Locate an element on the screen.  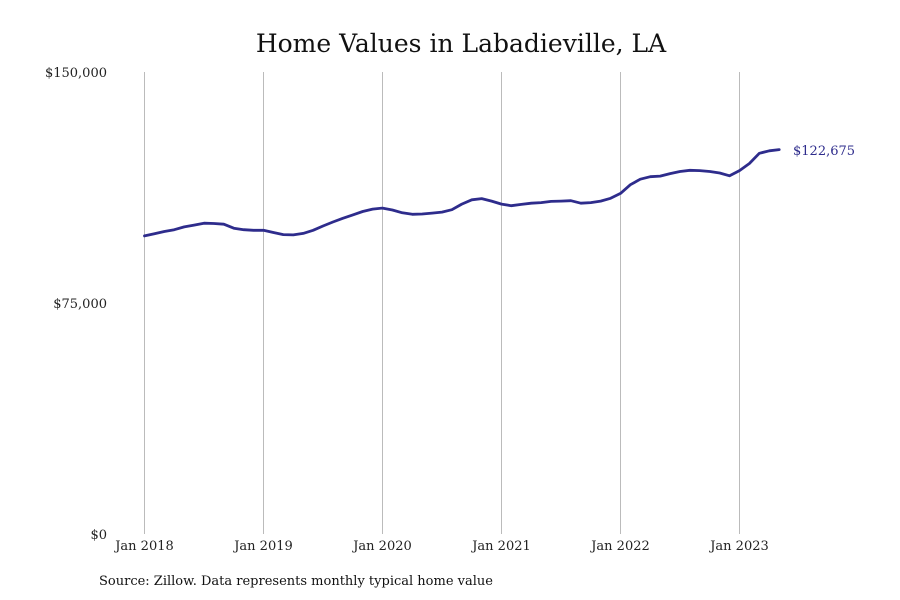
last-value-label: $122,675 is located at coordinates (824, 151).